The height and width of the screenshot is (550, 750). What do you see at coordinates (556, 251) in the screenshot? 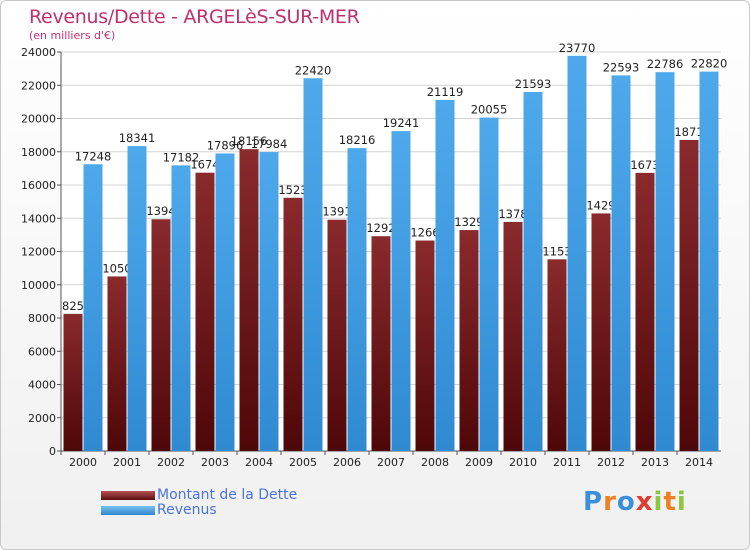
I see `data-label-dette: 1153` at bounding box center [556, 251].